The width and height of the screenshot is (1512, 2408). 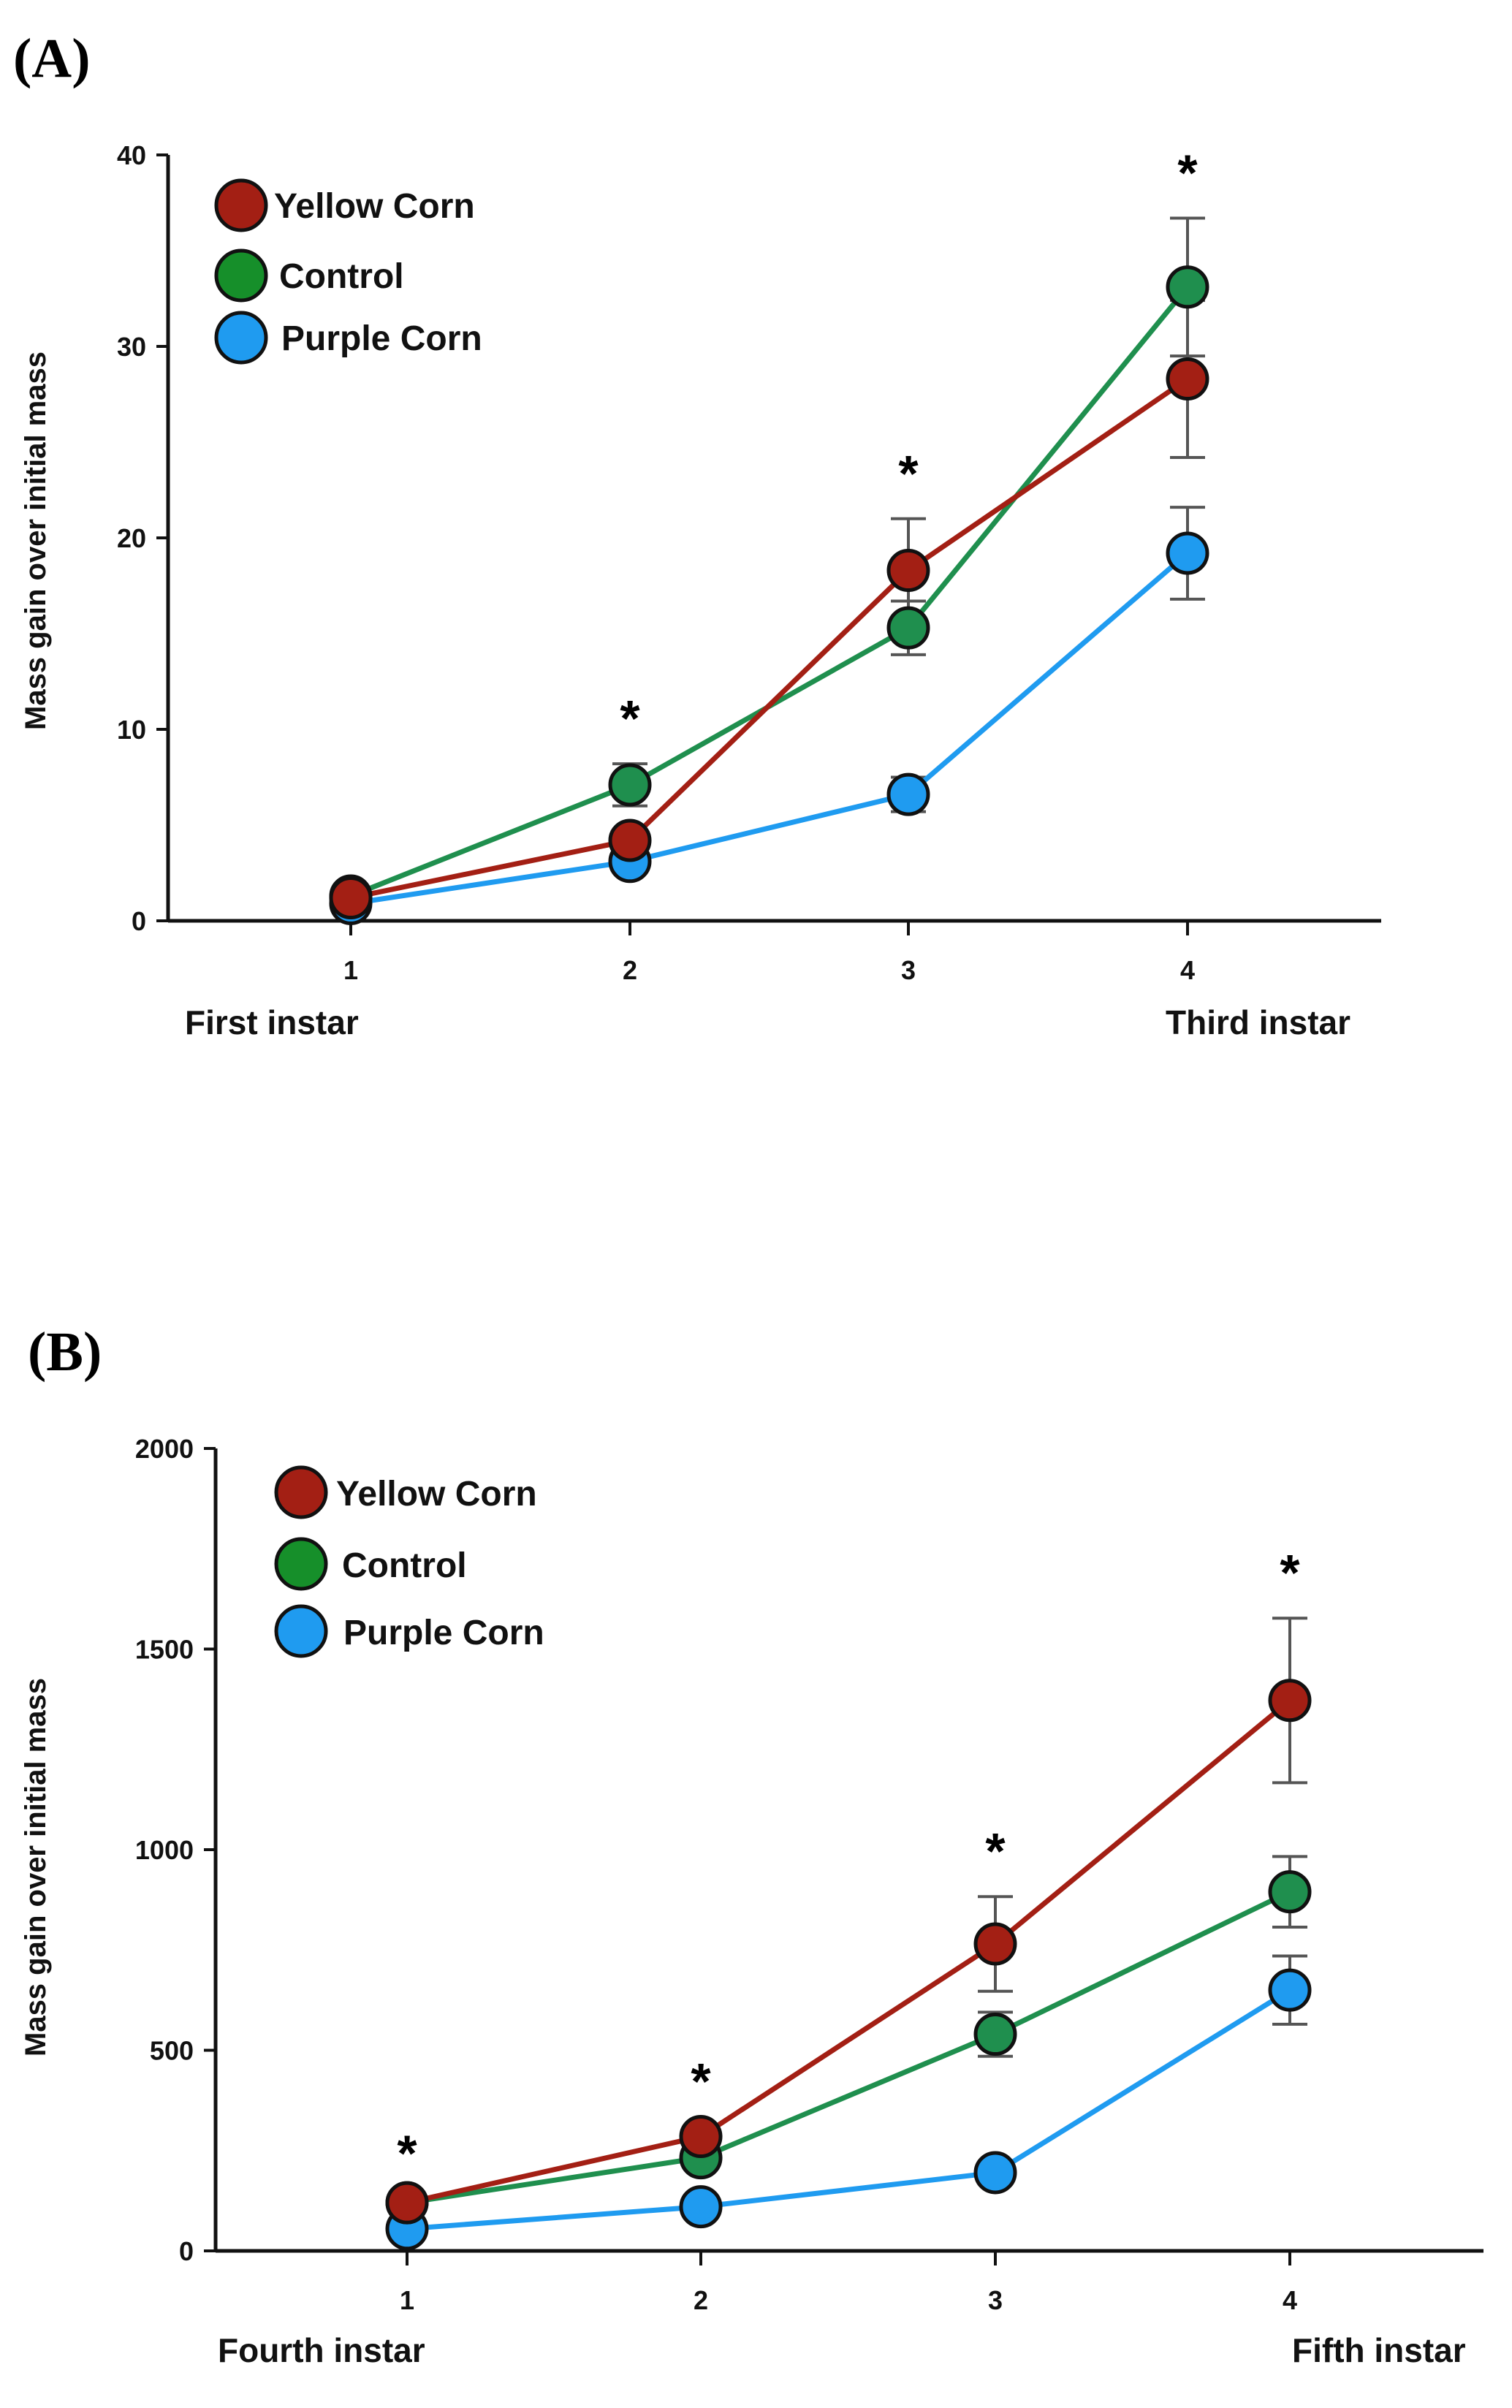 I want to click on panel-b-y-axis-title: Mass gain over initial mass, so click(x=36, y=1867).